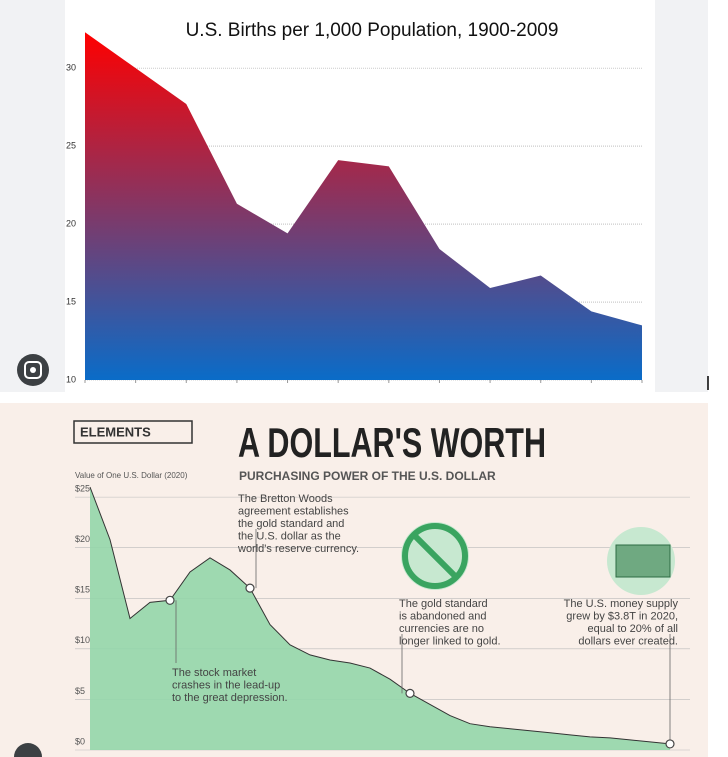  What do you see at coordinates (82, 539) in the screenshot?
I see `y-tick-label: $20` at bounding box center [82, 539].